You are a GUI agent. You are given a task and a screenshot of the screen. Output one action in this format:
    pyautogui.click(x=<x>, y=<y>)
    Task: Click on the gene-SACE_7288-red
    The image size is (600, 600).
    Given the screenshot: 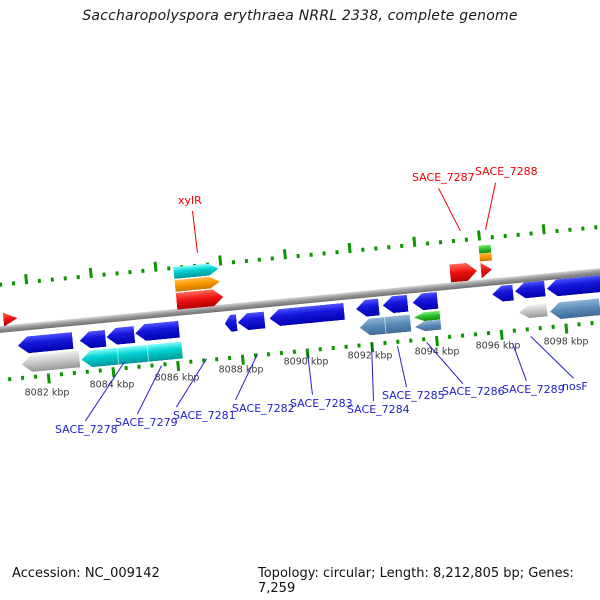 What is the action you would take?
    pyautogui.click(x=486, y=270)
    